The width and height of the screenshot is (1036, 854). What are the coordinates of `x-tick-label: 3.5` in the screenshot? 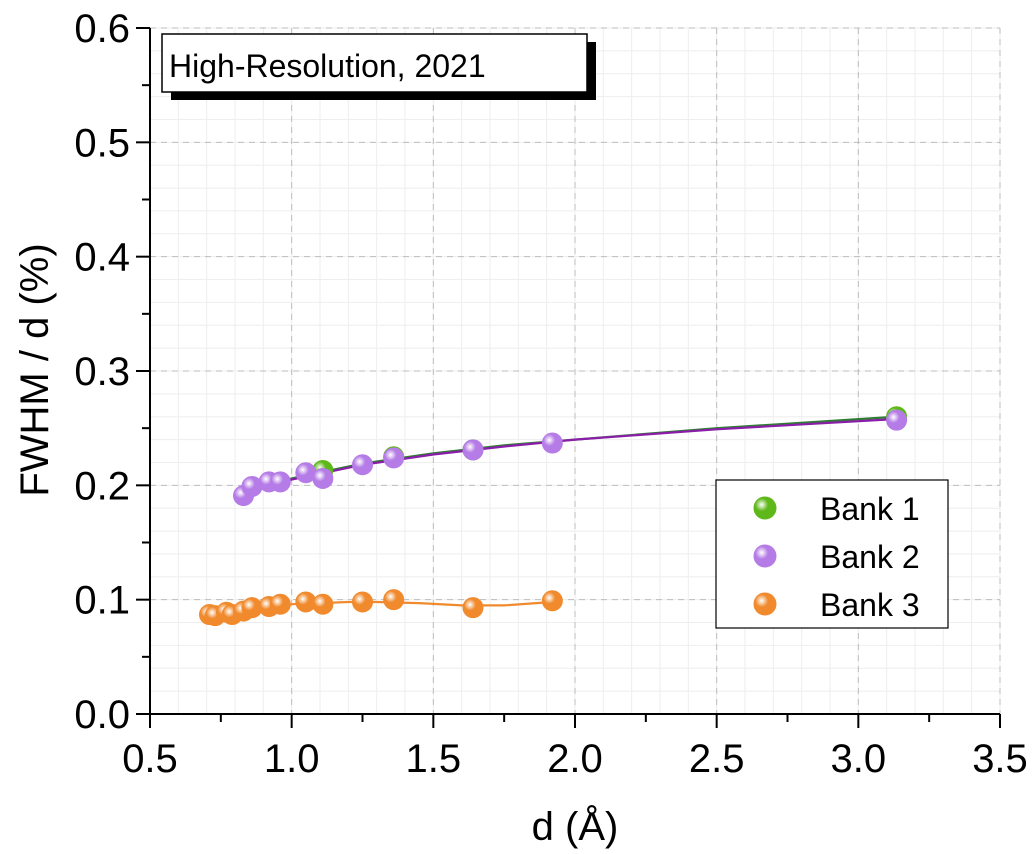 It's located at (1000, 759).